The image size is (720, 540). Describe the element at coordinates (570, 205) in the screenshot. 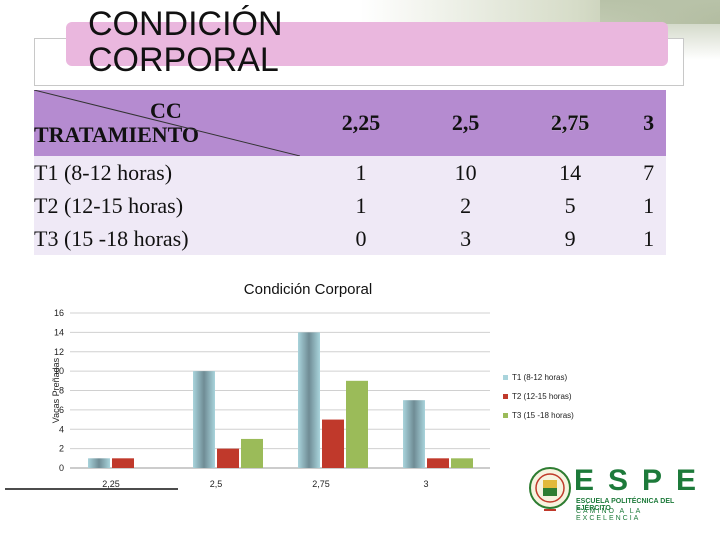

I see `table-cell: 5` at that location.